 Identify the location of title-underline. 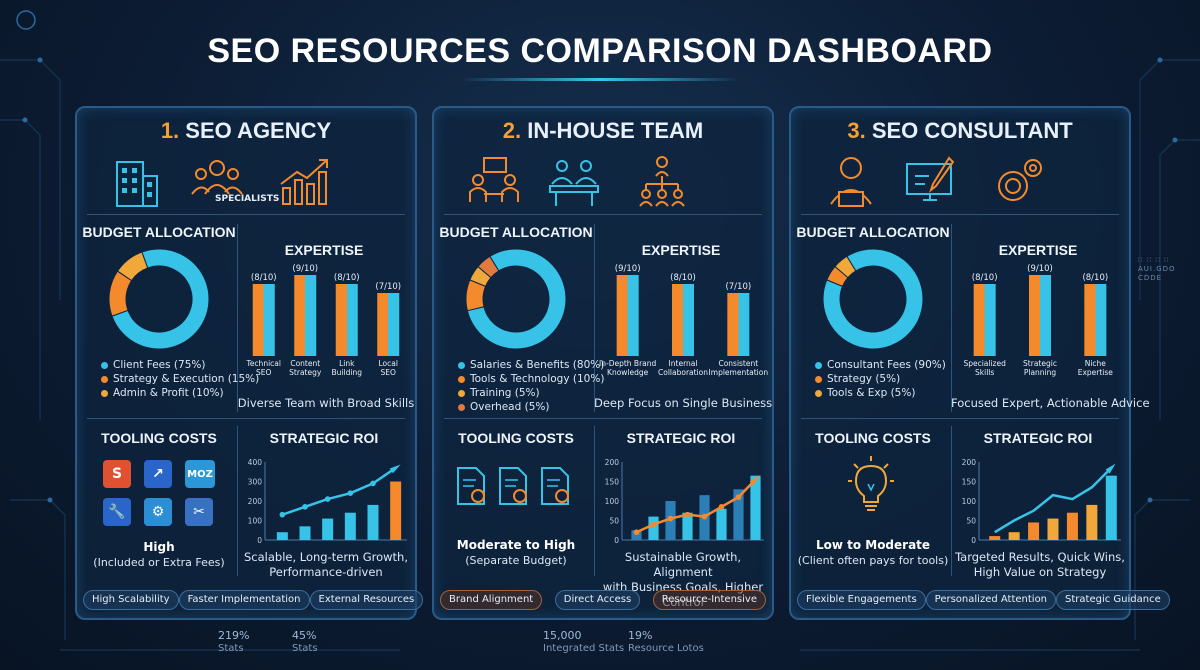
(600, 79).